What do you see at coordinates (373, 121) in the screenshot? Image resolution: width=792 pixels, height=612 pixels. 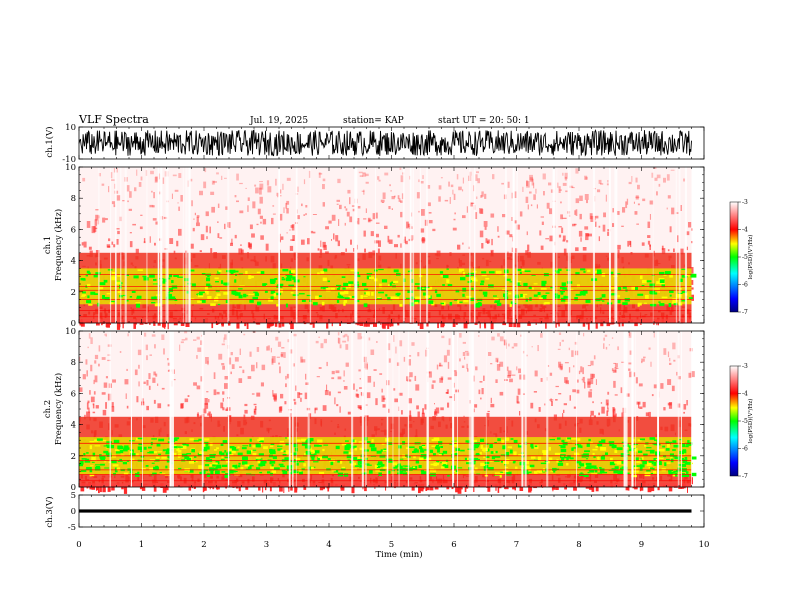 I see `station-label: station= KAP` at bounding box center [373, 121].